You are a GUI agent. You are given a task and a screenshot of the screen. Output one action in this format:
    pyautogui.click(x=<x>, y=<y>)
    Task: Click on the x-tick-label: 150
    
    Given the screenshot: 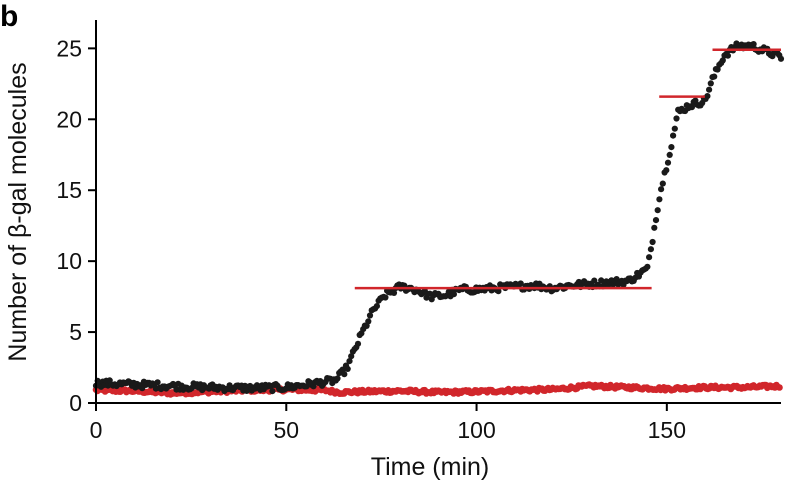 What is the action you would take?
    pyautogui.click(x=667, y=430)
    